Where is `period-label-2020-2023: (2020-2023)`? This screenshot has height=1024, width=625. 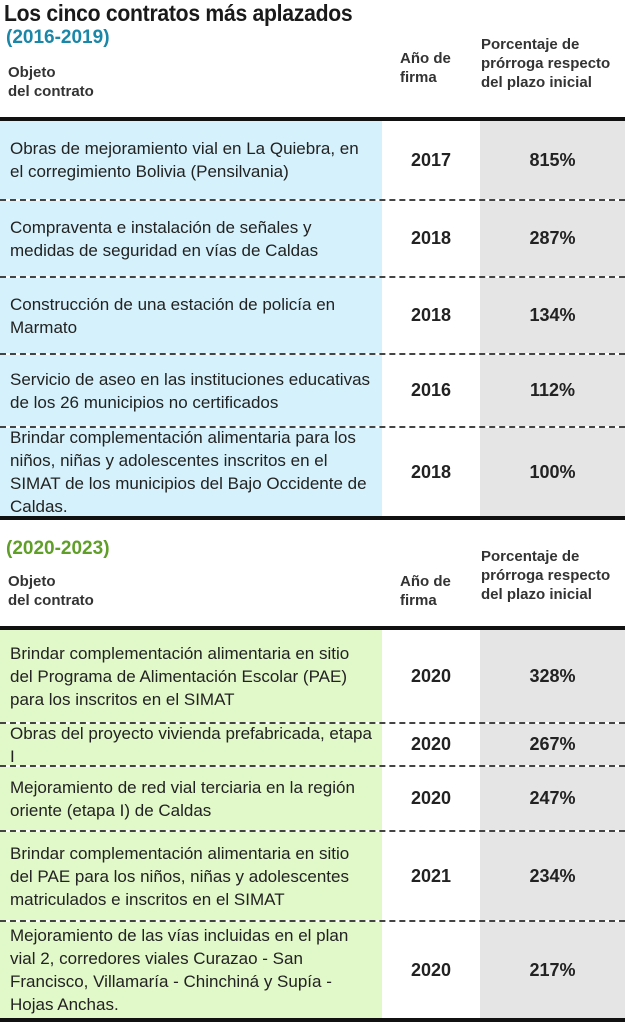 period-label-2020-2023: (2020-2023) is located at coordinates (58, 548).